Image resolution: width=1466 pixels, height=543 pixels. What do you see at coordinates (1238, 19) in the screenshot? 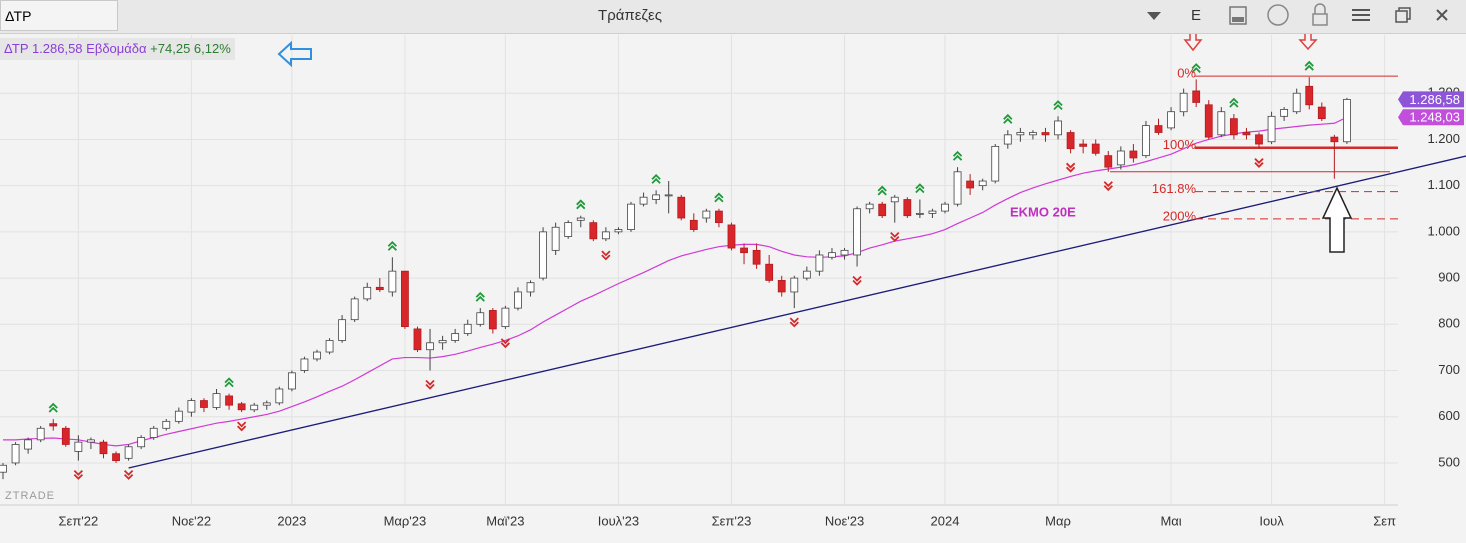
I see `panel-icon-fill` at bounding box center [1238, 19].